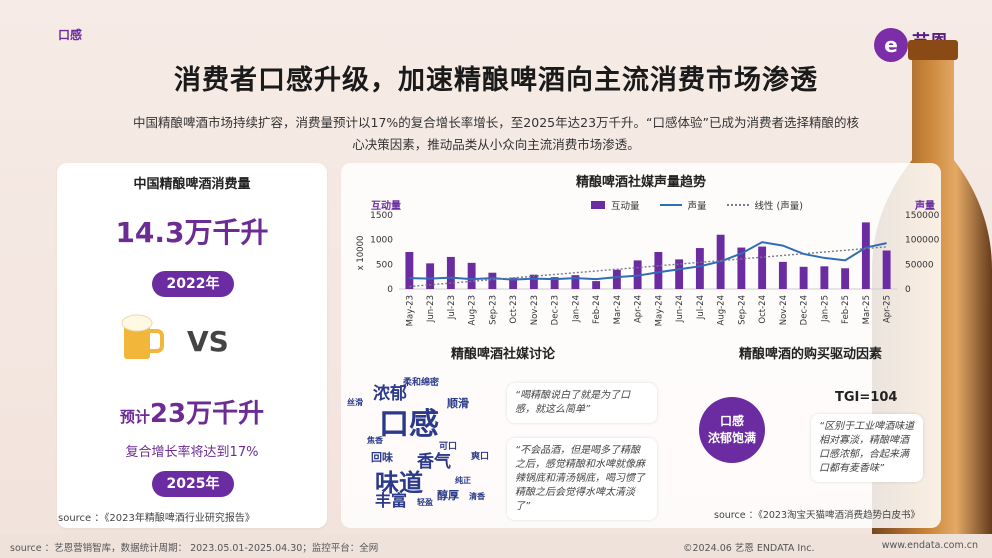 The image size is (992, 558). What do you see at coordinates (784, 310) in the screenshot?
I see `x-tick-label: Nov-24` at bounding box center [784, 310].